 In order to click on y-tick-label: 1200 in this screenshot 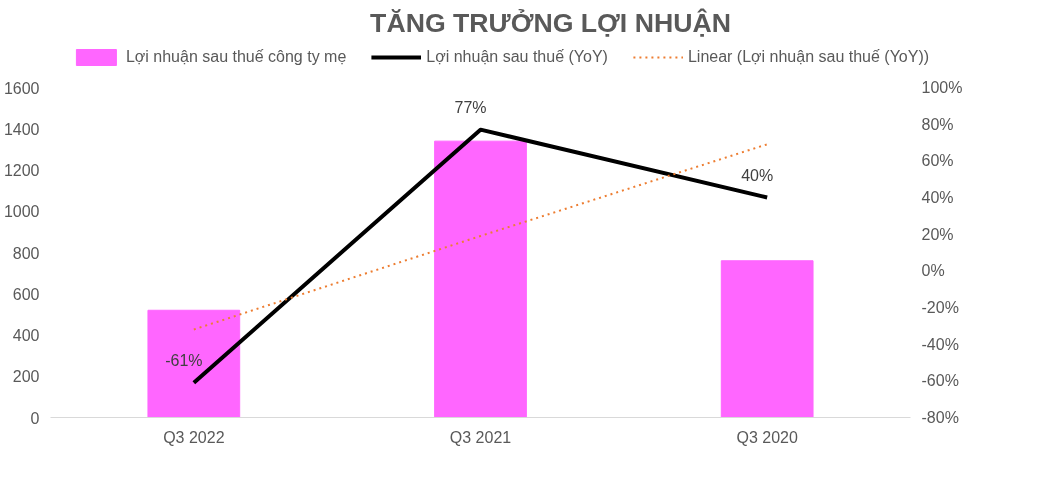, I will do `click(21, 170)`.